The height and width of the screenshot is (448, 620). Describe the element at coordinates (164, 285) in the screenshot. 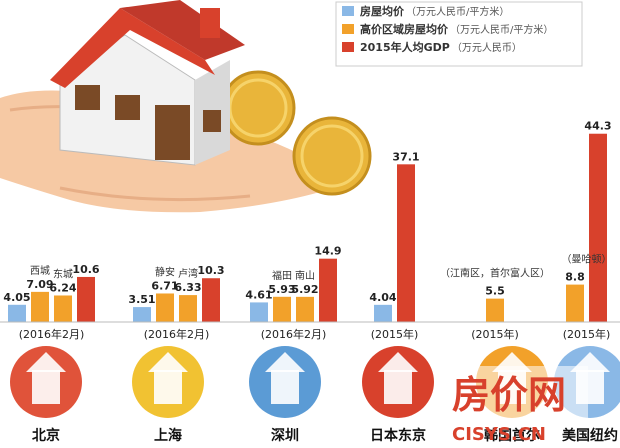

I see `bar-value-label: 6.71` at that location.